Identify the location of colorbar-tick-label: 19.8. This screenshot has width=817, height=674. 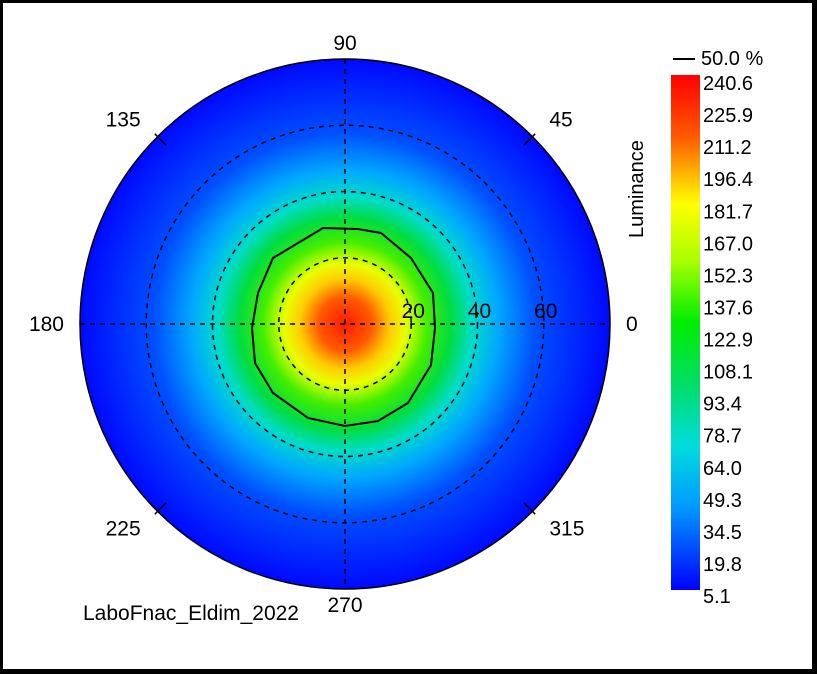
(722, 565).